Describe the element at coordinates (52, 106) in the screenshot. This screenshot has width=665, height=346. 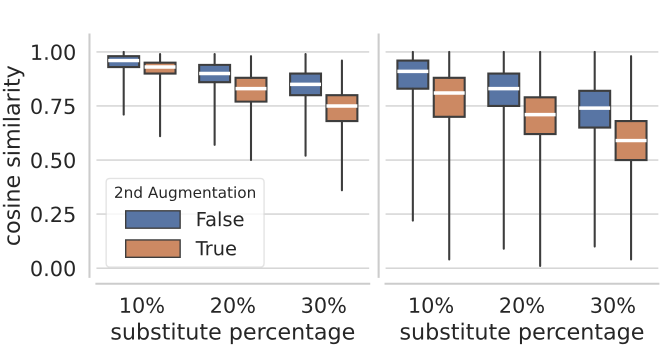
I see `y-tick-label: 0.75` at that location.